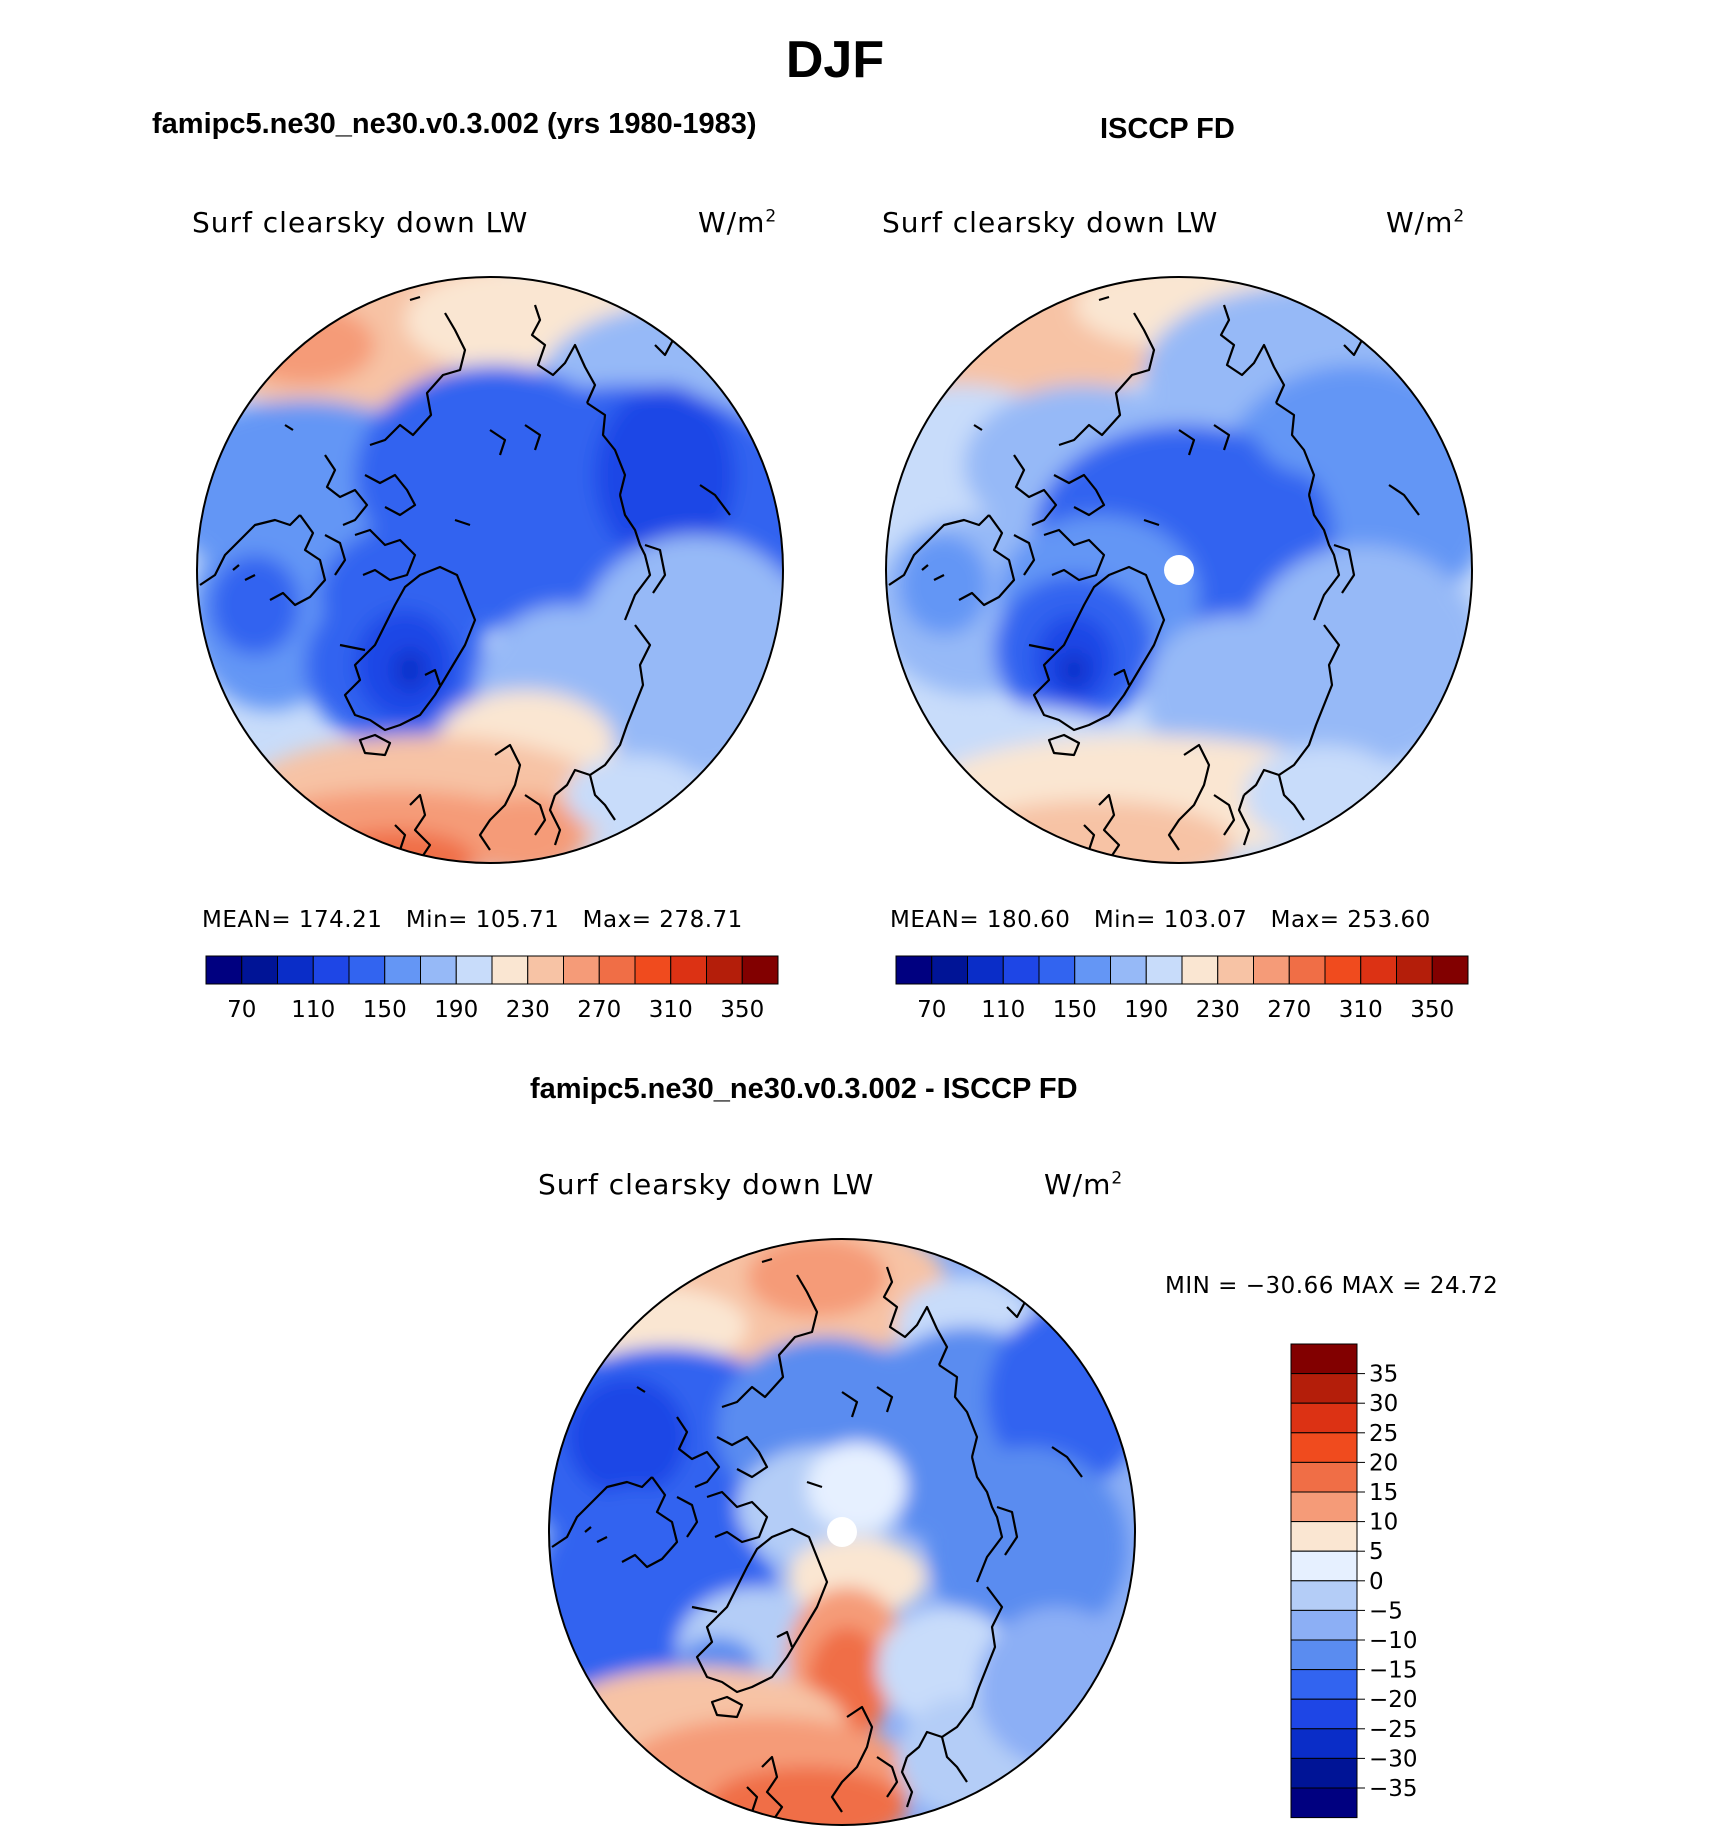 The width and height of the screenshot is (1710, 1840). I want to click on obs-colorbar: 70 110 150 190 230 270 310 350, so click(1182, 989).